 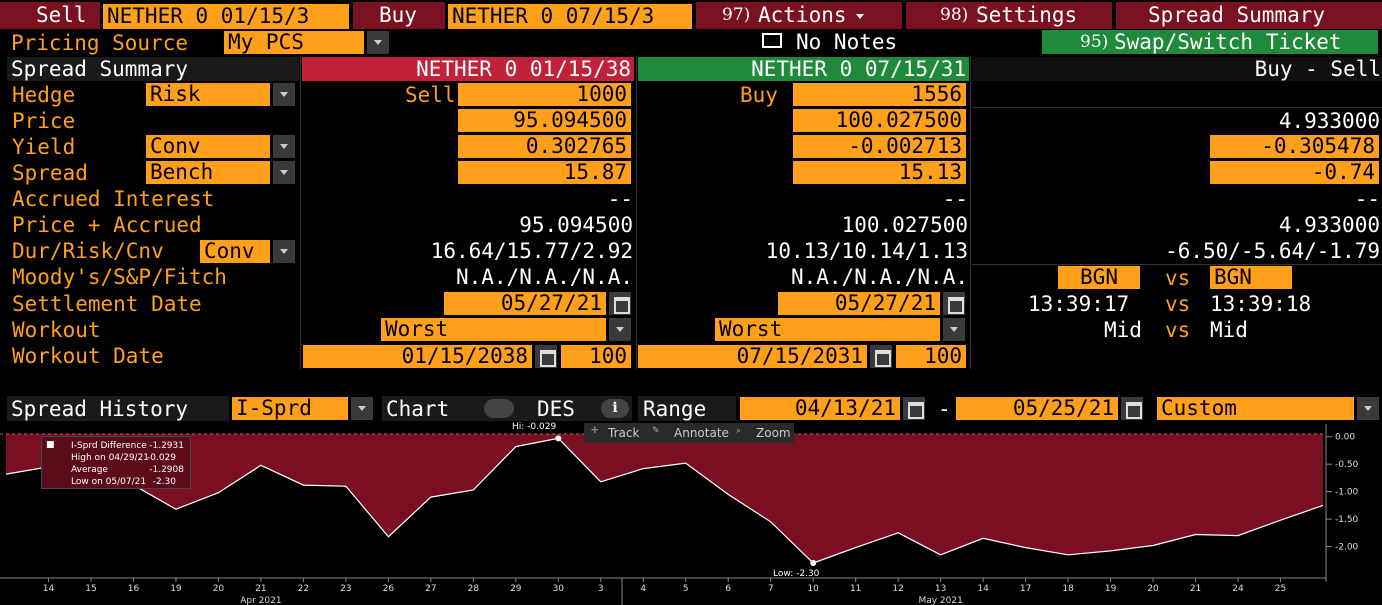 What do you see at coordinates (56, 330) in the screenshot?
I see `workout-label: Workout` at bounding box center [56, 330].